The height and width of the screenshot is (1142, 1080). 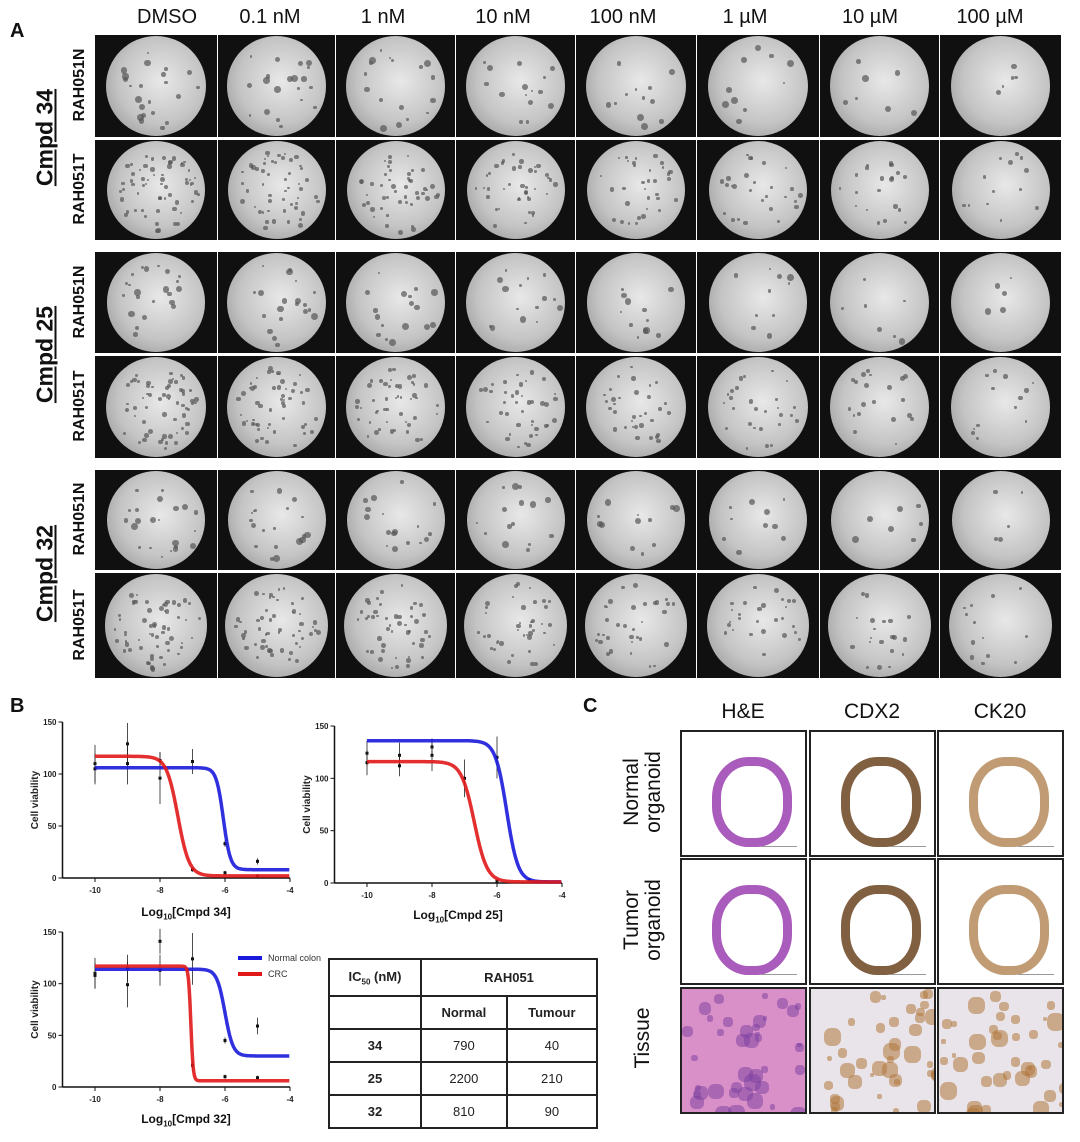 I want to click on row-label-line1: Tumor, so click(x=631, y=920).